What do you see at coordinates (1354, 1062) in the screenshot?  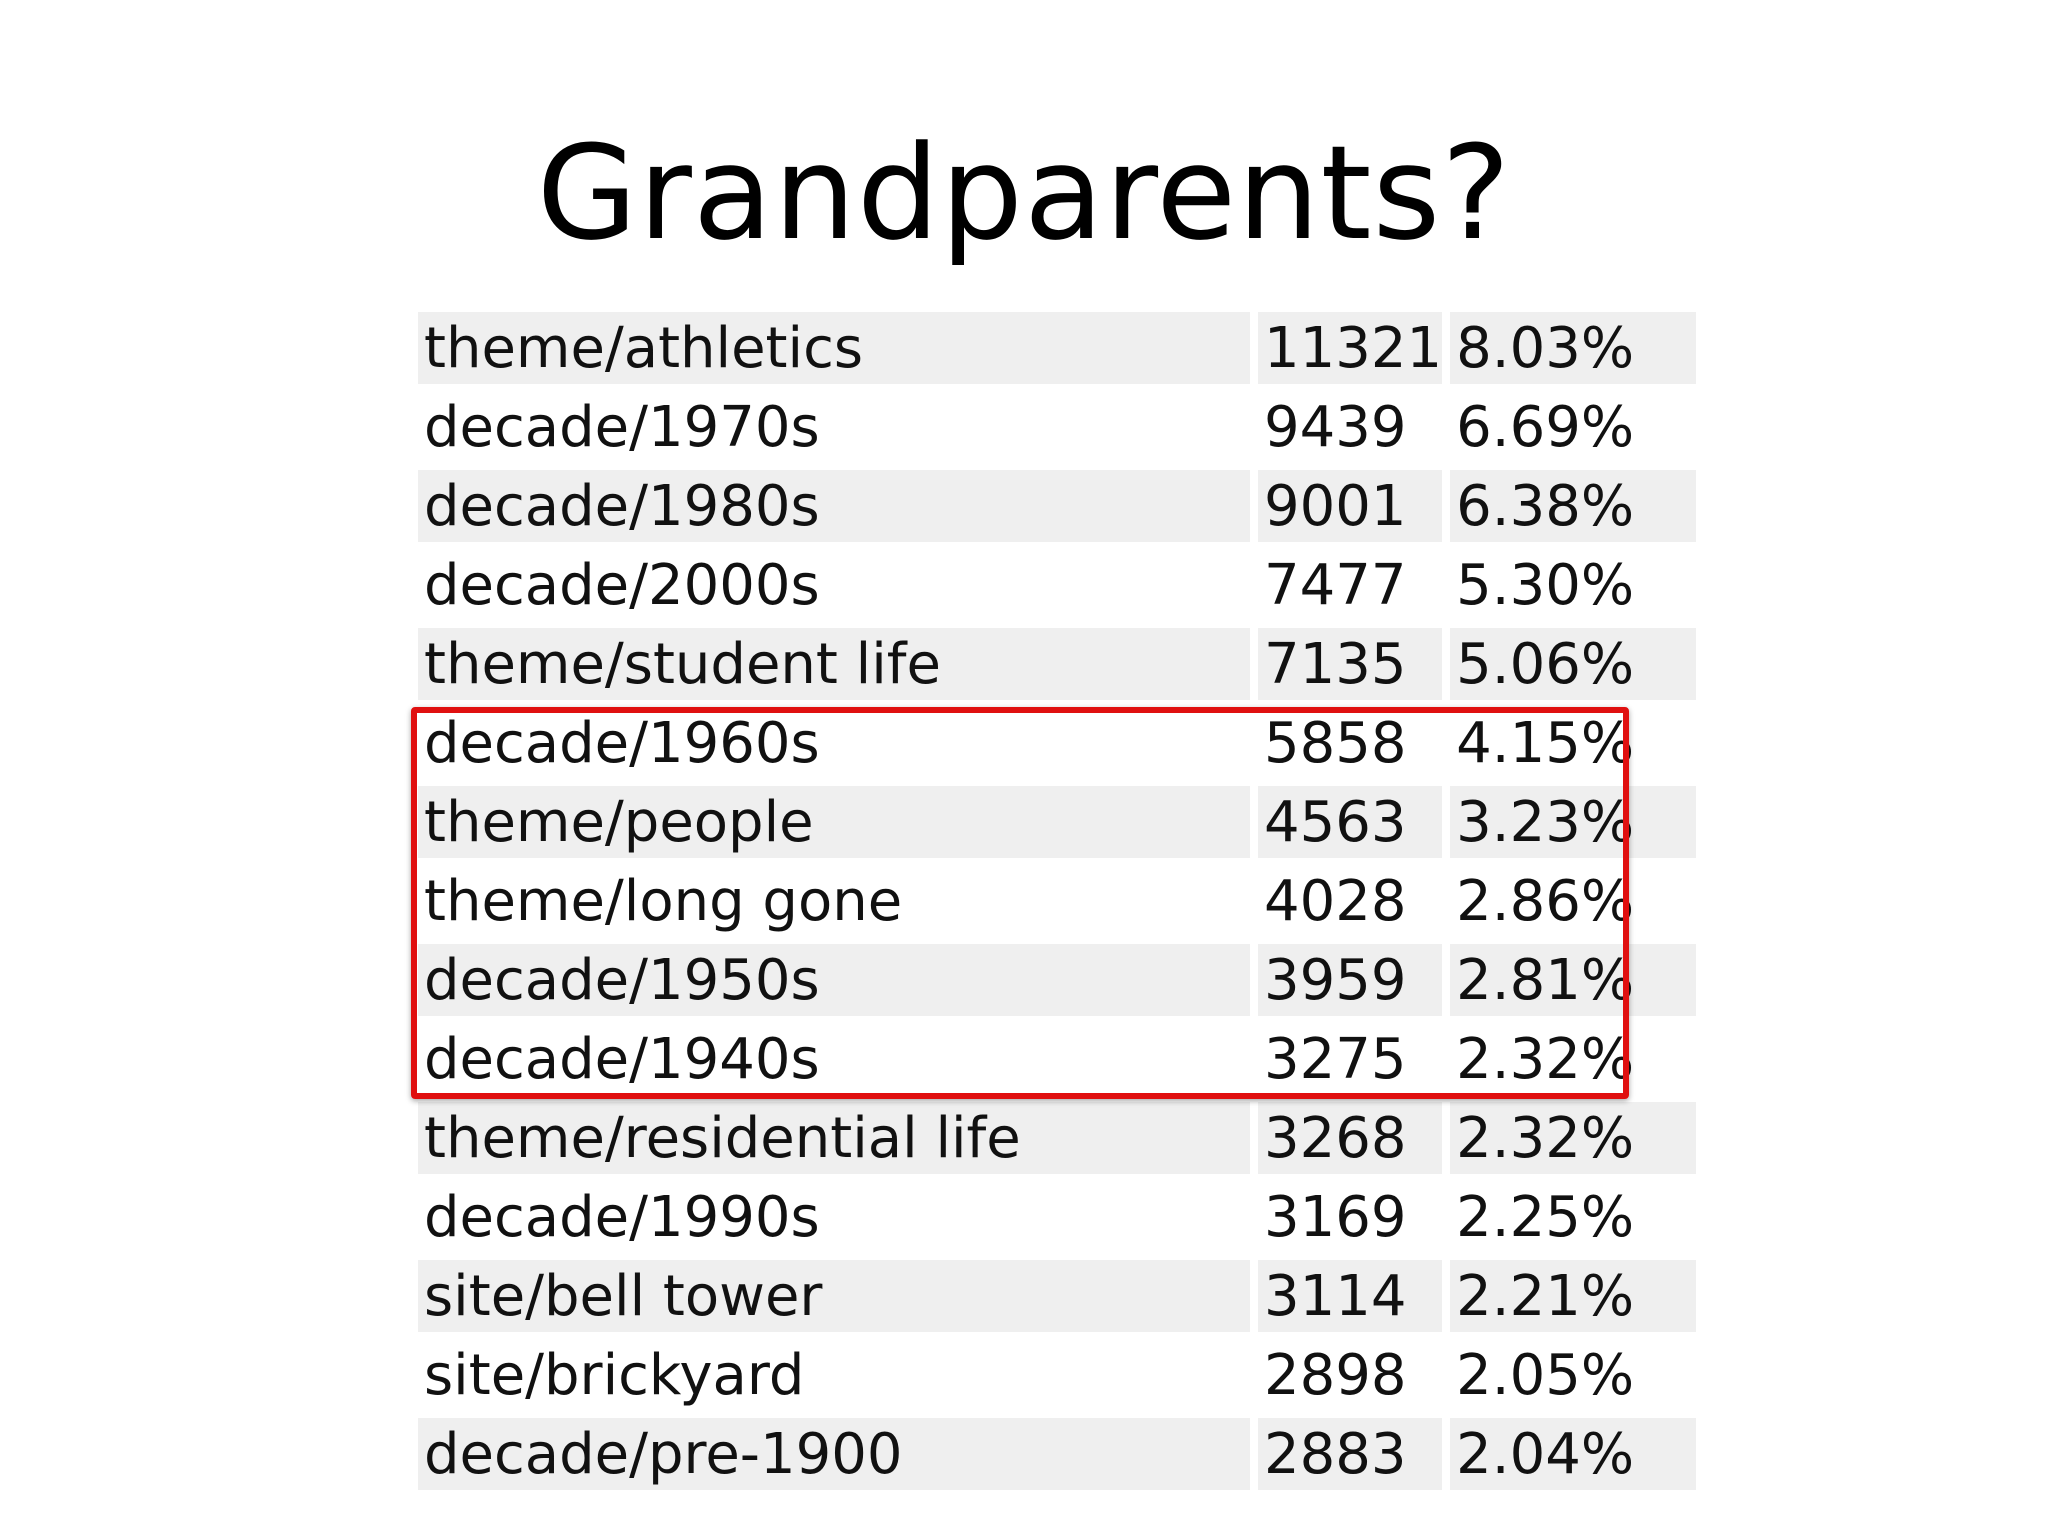 I see `count-cell: 3275` at bounding box center [1354, 1062].